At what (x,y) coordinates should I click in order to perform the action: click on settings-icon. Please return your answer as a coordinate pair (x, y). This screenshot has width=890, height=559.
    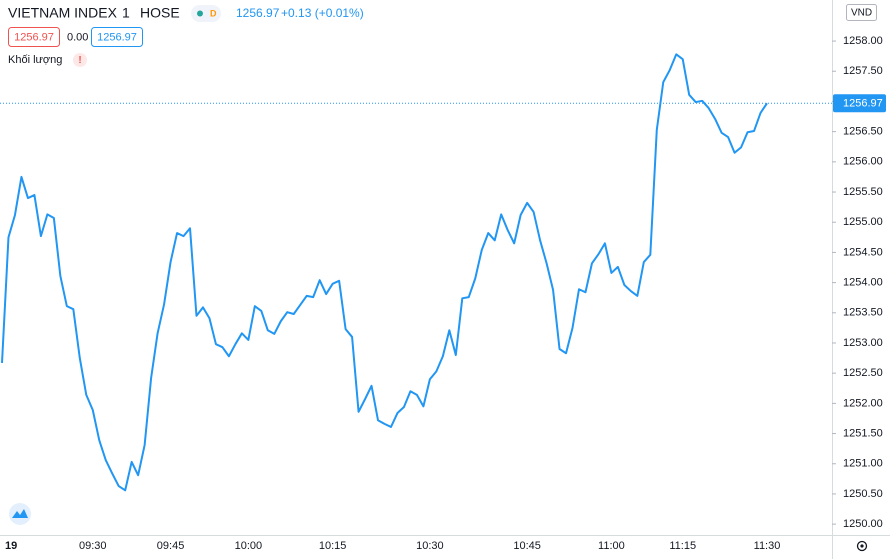
    Looking at the image, I should click on (862, 546).